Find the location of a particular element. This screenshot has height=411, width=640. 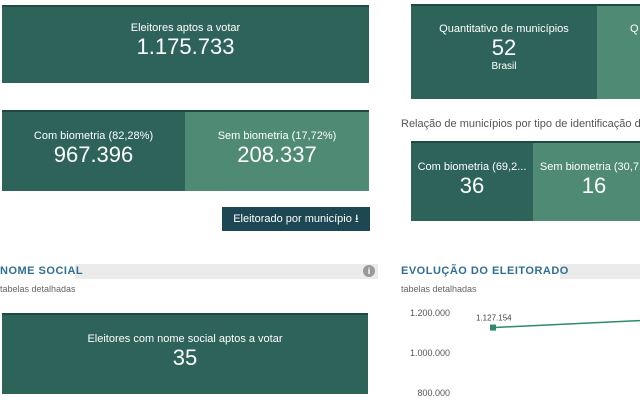

section-title-evolucao: EVOLUÇÃO DO ELEITORADO is located at coordinates (485, 271).